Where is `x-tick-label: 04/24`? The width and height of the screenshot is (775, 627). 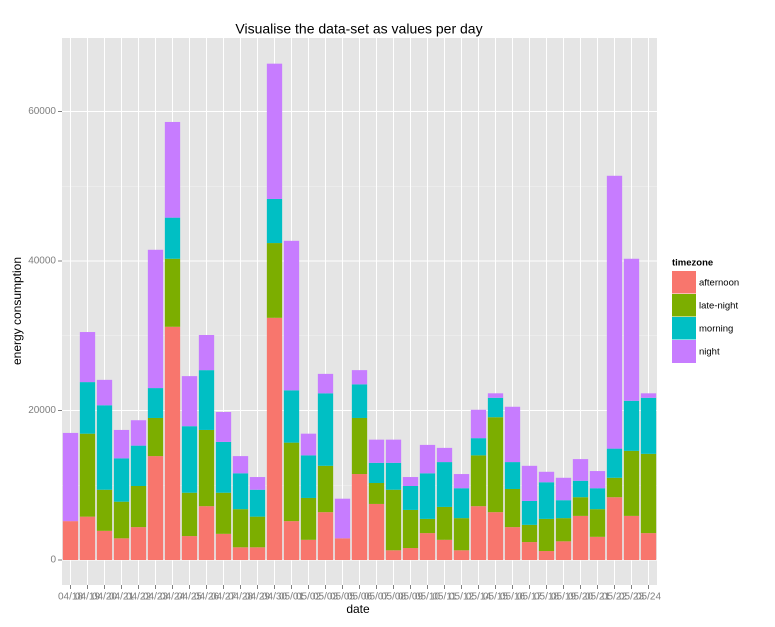
x-tick-label: 04/24 is located at coordinates (172, 597).